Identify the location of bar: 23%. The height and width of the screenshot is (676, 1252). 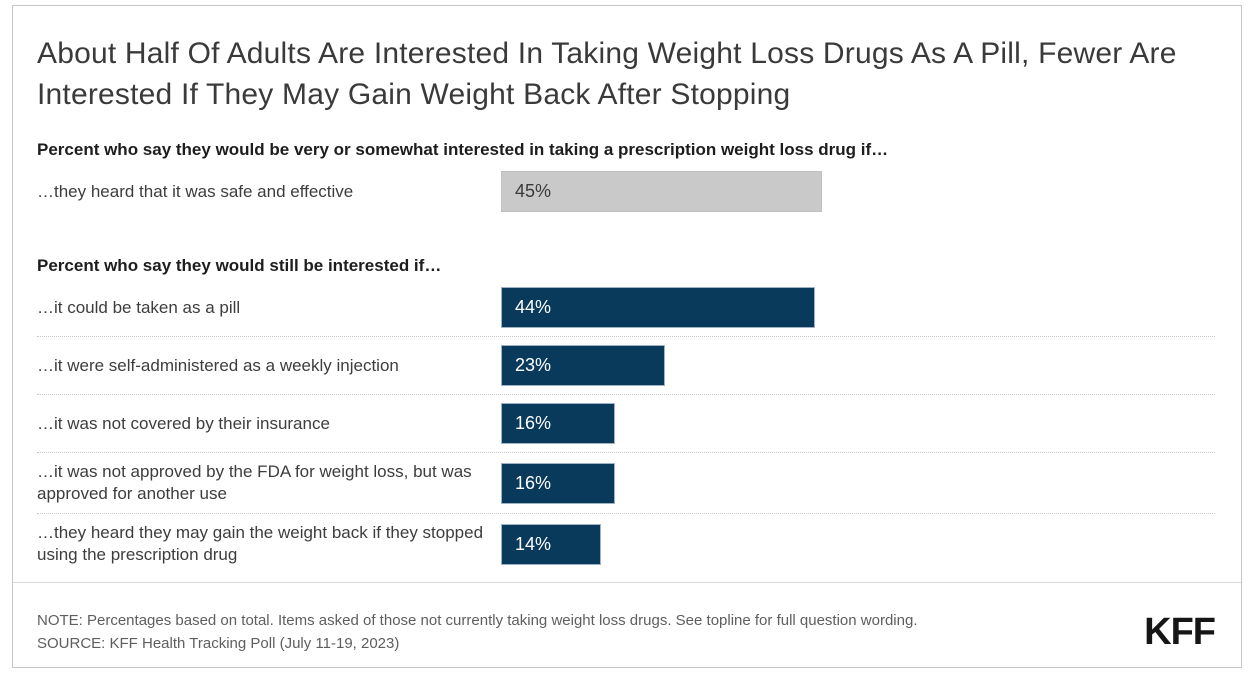
(583, 365).